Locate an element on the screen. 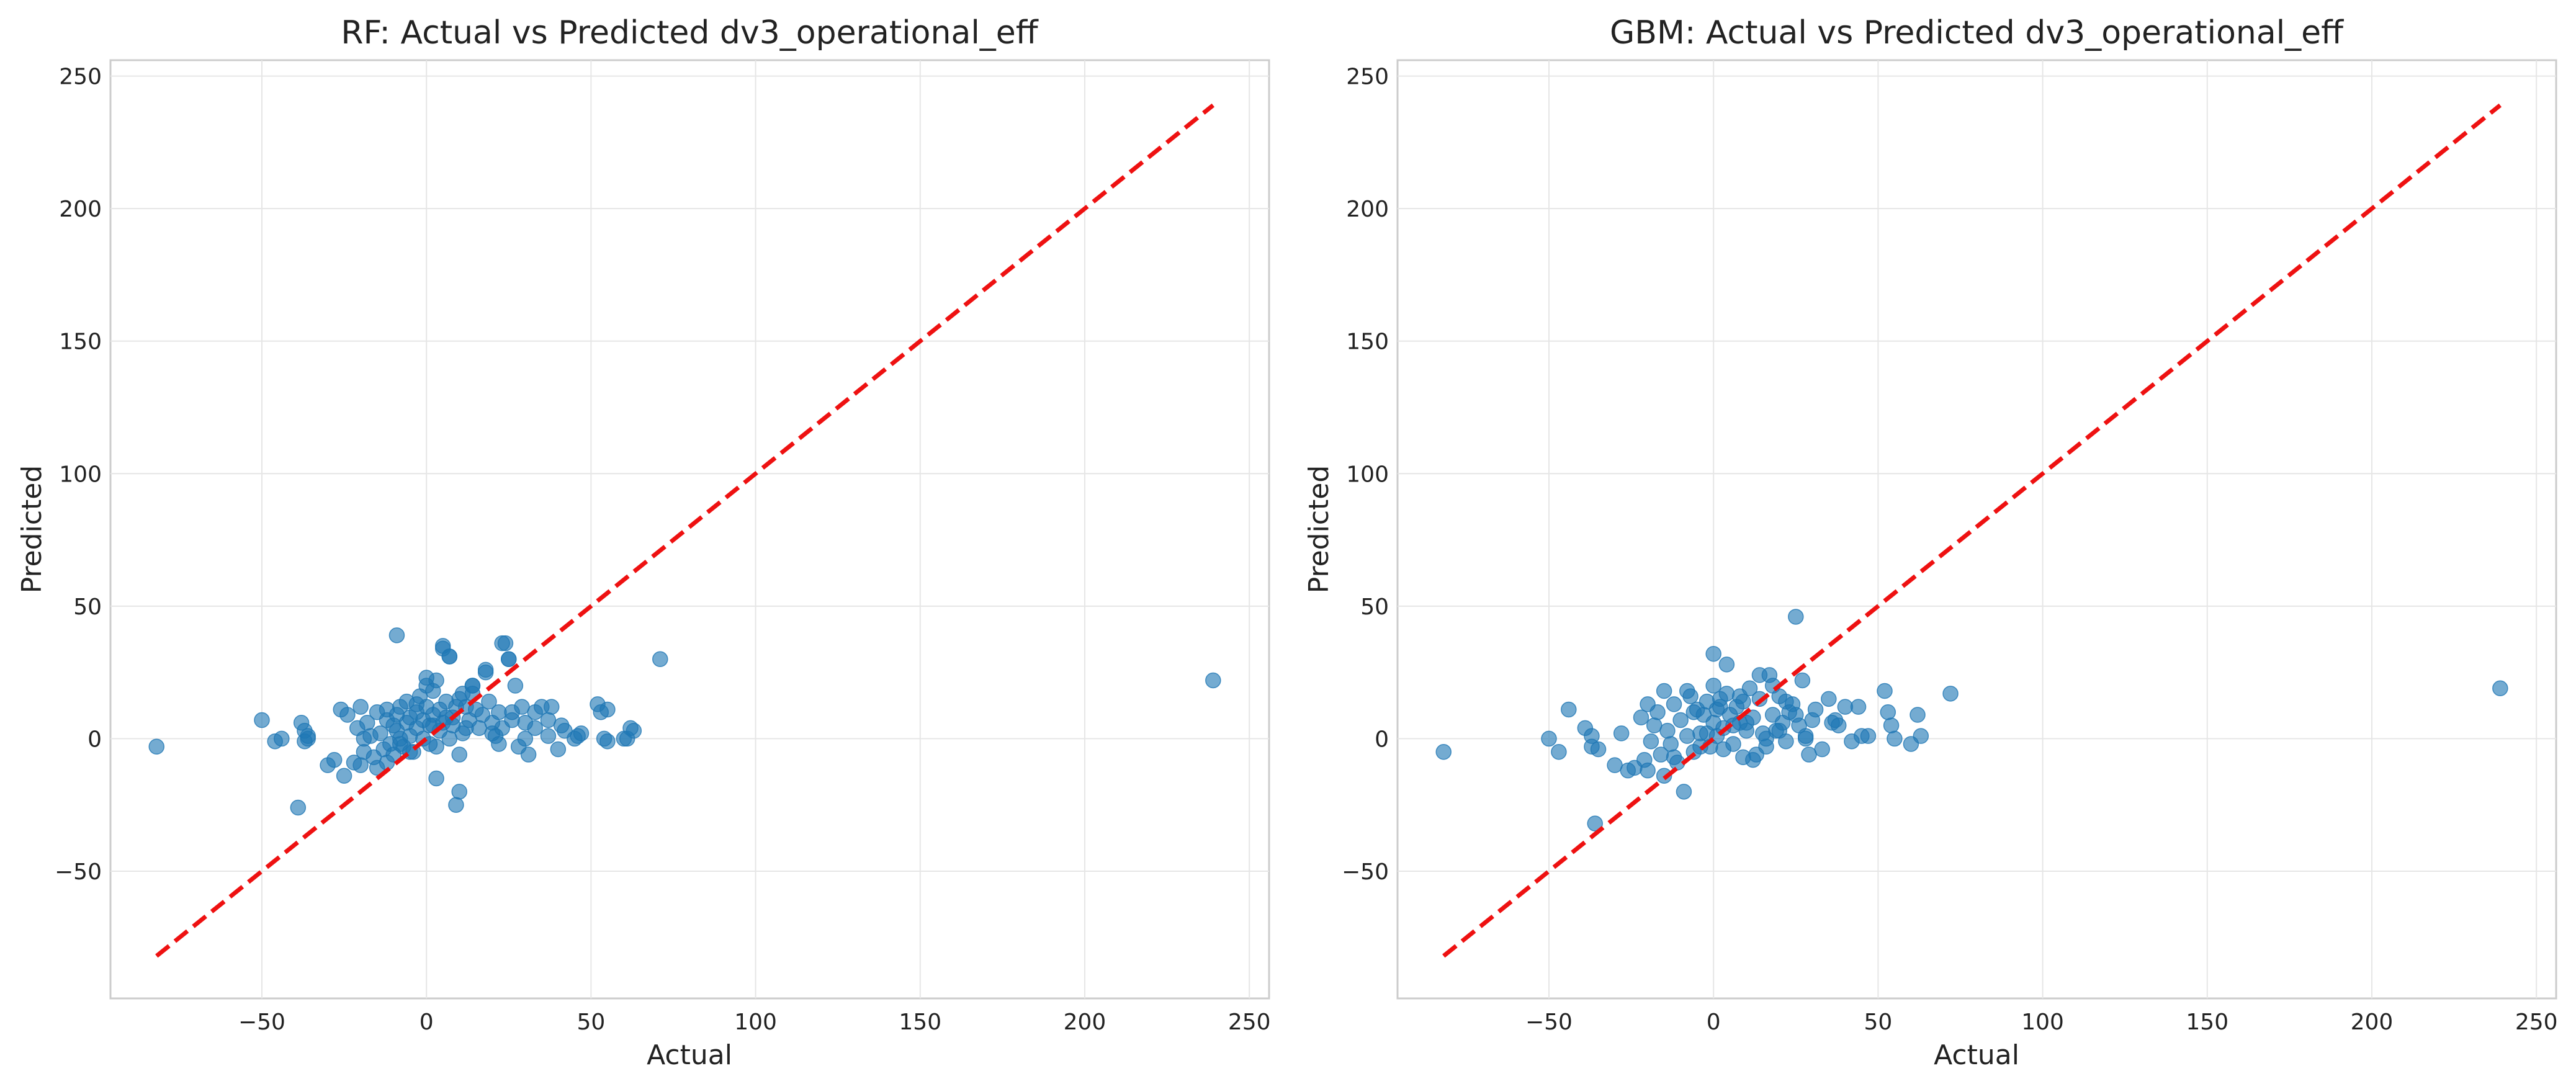 The height and width of the screenshot is (1089, 2576). y-tick-label: −50 is located at coordinates (78, 872).